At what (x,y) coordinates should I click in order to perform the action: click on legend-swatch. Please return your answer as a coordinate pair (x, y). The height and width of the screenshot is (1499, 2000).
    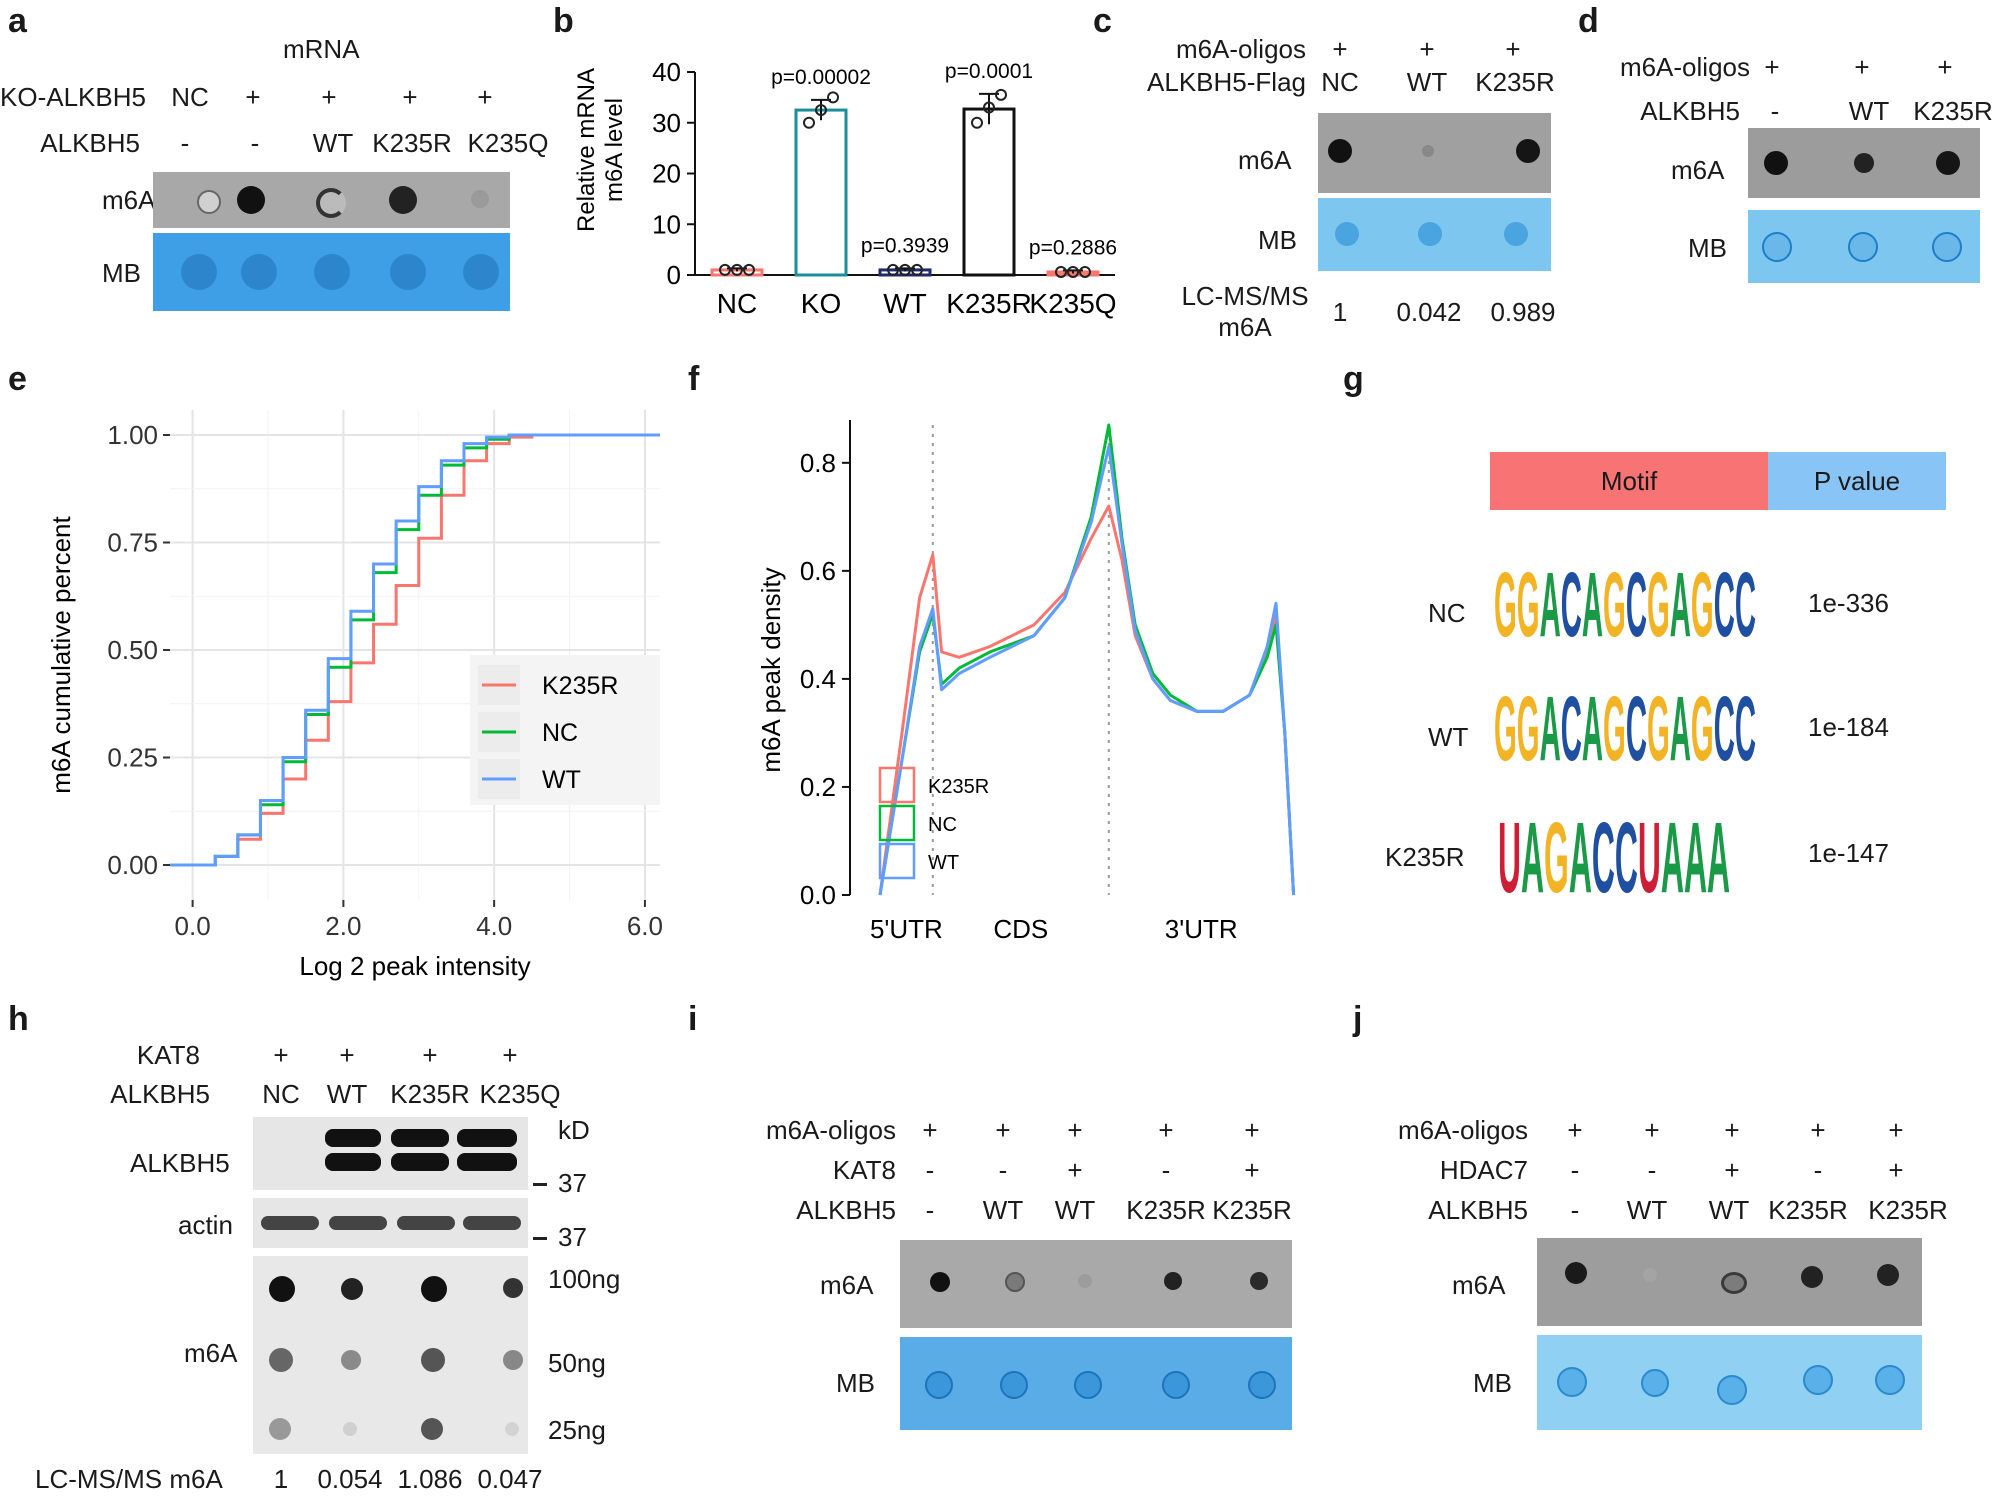
    Looking at the image, I should click on (897, 861).